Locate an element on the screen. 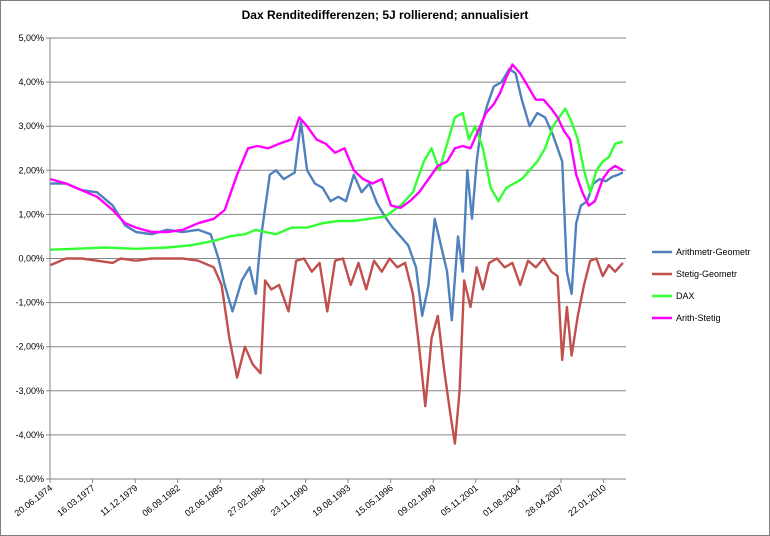 The image size is (770, 536). x-tick-label: 22.01.2010 is located at coordinates (587, 501).